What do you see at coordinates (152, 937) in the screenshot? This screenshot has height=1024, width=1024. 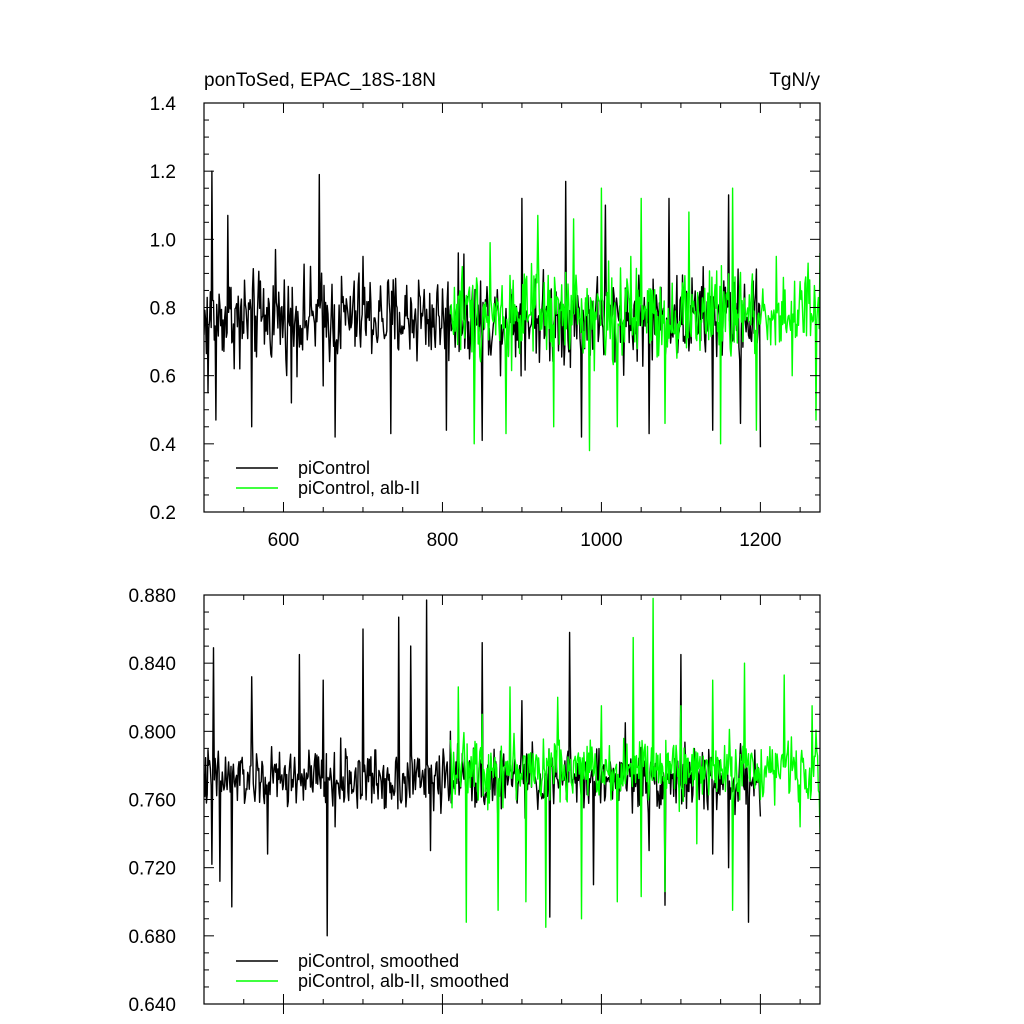 I see `y-tick-label: 0.680` at bounding box center [152, 937].